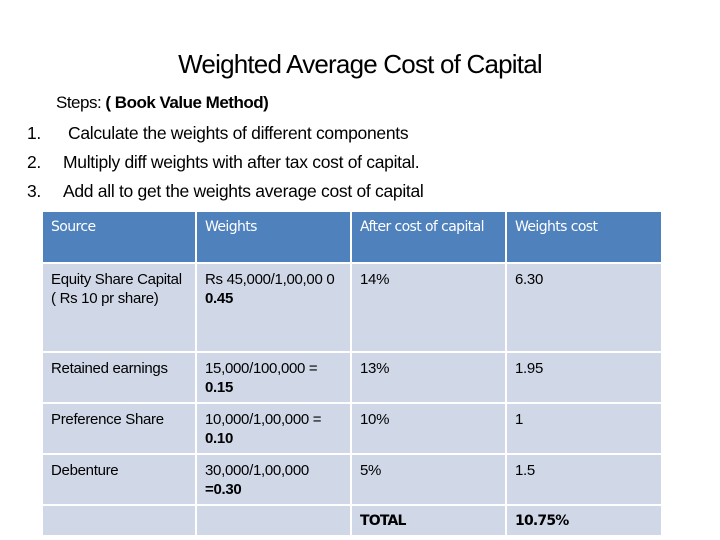 Image resolution: width=720 pixels, height=540 pixels. What do you see at coordinates (261, 368) in the screenshot?
I see `weights-calc: 15,000/100,000 =` at bounding box center [261, 368].